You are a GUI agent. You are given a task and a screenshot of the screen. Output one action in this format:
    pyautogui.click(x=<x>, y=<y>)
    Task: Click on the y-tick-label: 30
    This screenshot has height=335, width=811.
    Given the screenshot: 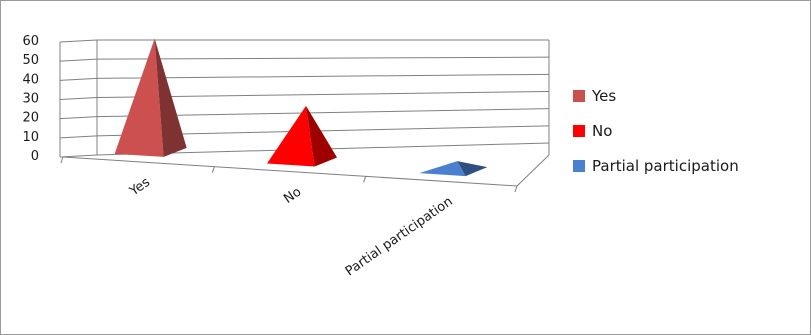 What is the action you would take?
    pyautogui.click(x=30, y=99)
    